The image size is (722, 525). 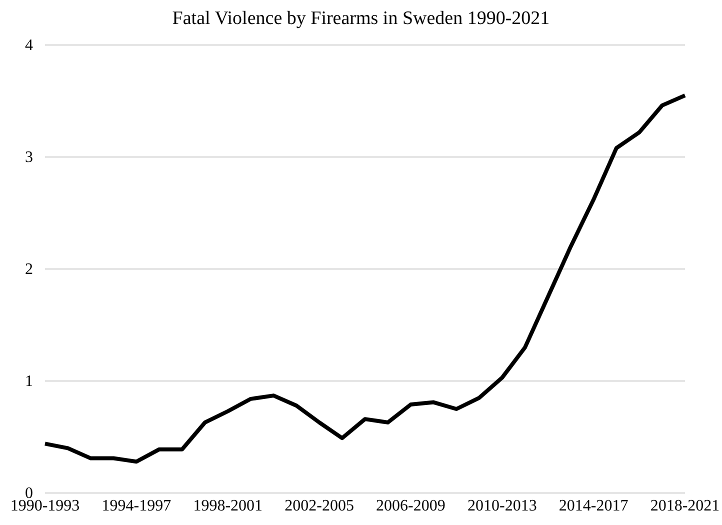 What do you see at coordinates (411, 505) in the screenshot?
I see `x-tick-label: 2006-2009` at bounding box center [411, 505].